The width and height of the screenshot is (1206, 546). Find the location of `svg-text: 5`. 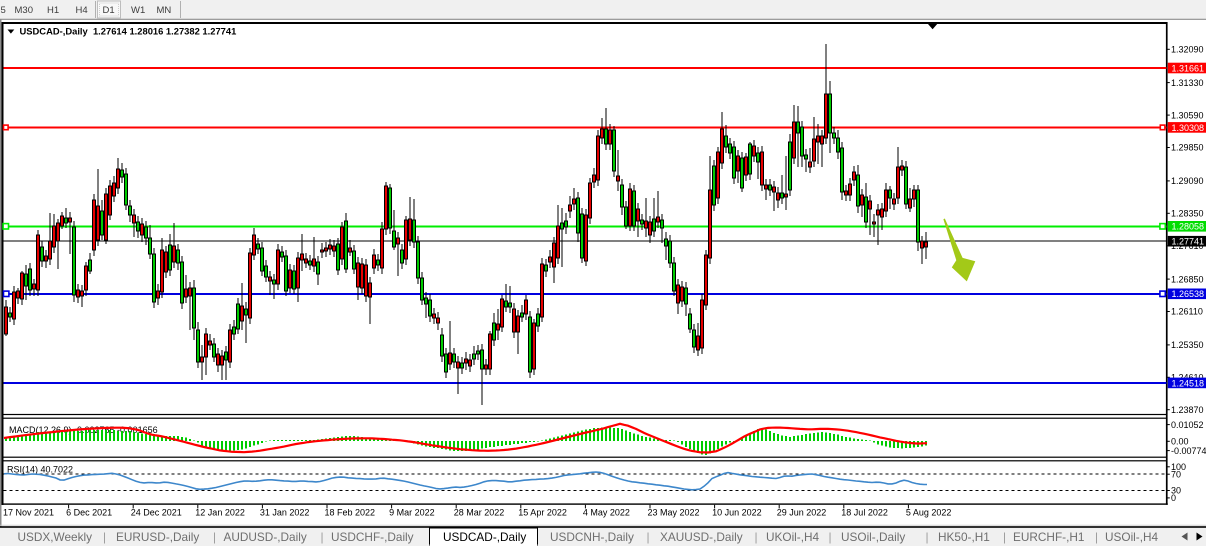

svg-text: 5 is located at coordinates (3, 10).